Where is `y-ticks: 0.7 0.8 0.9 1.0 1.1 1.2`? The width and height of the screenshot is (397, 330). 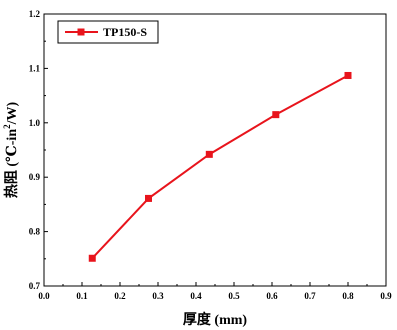 y-ticks: 0.7 0.8 0.9 1.0 1.1 1.2 is located at coordinates (38, 150).